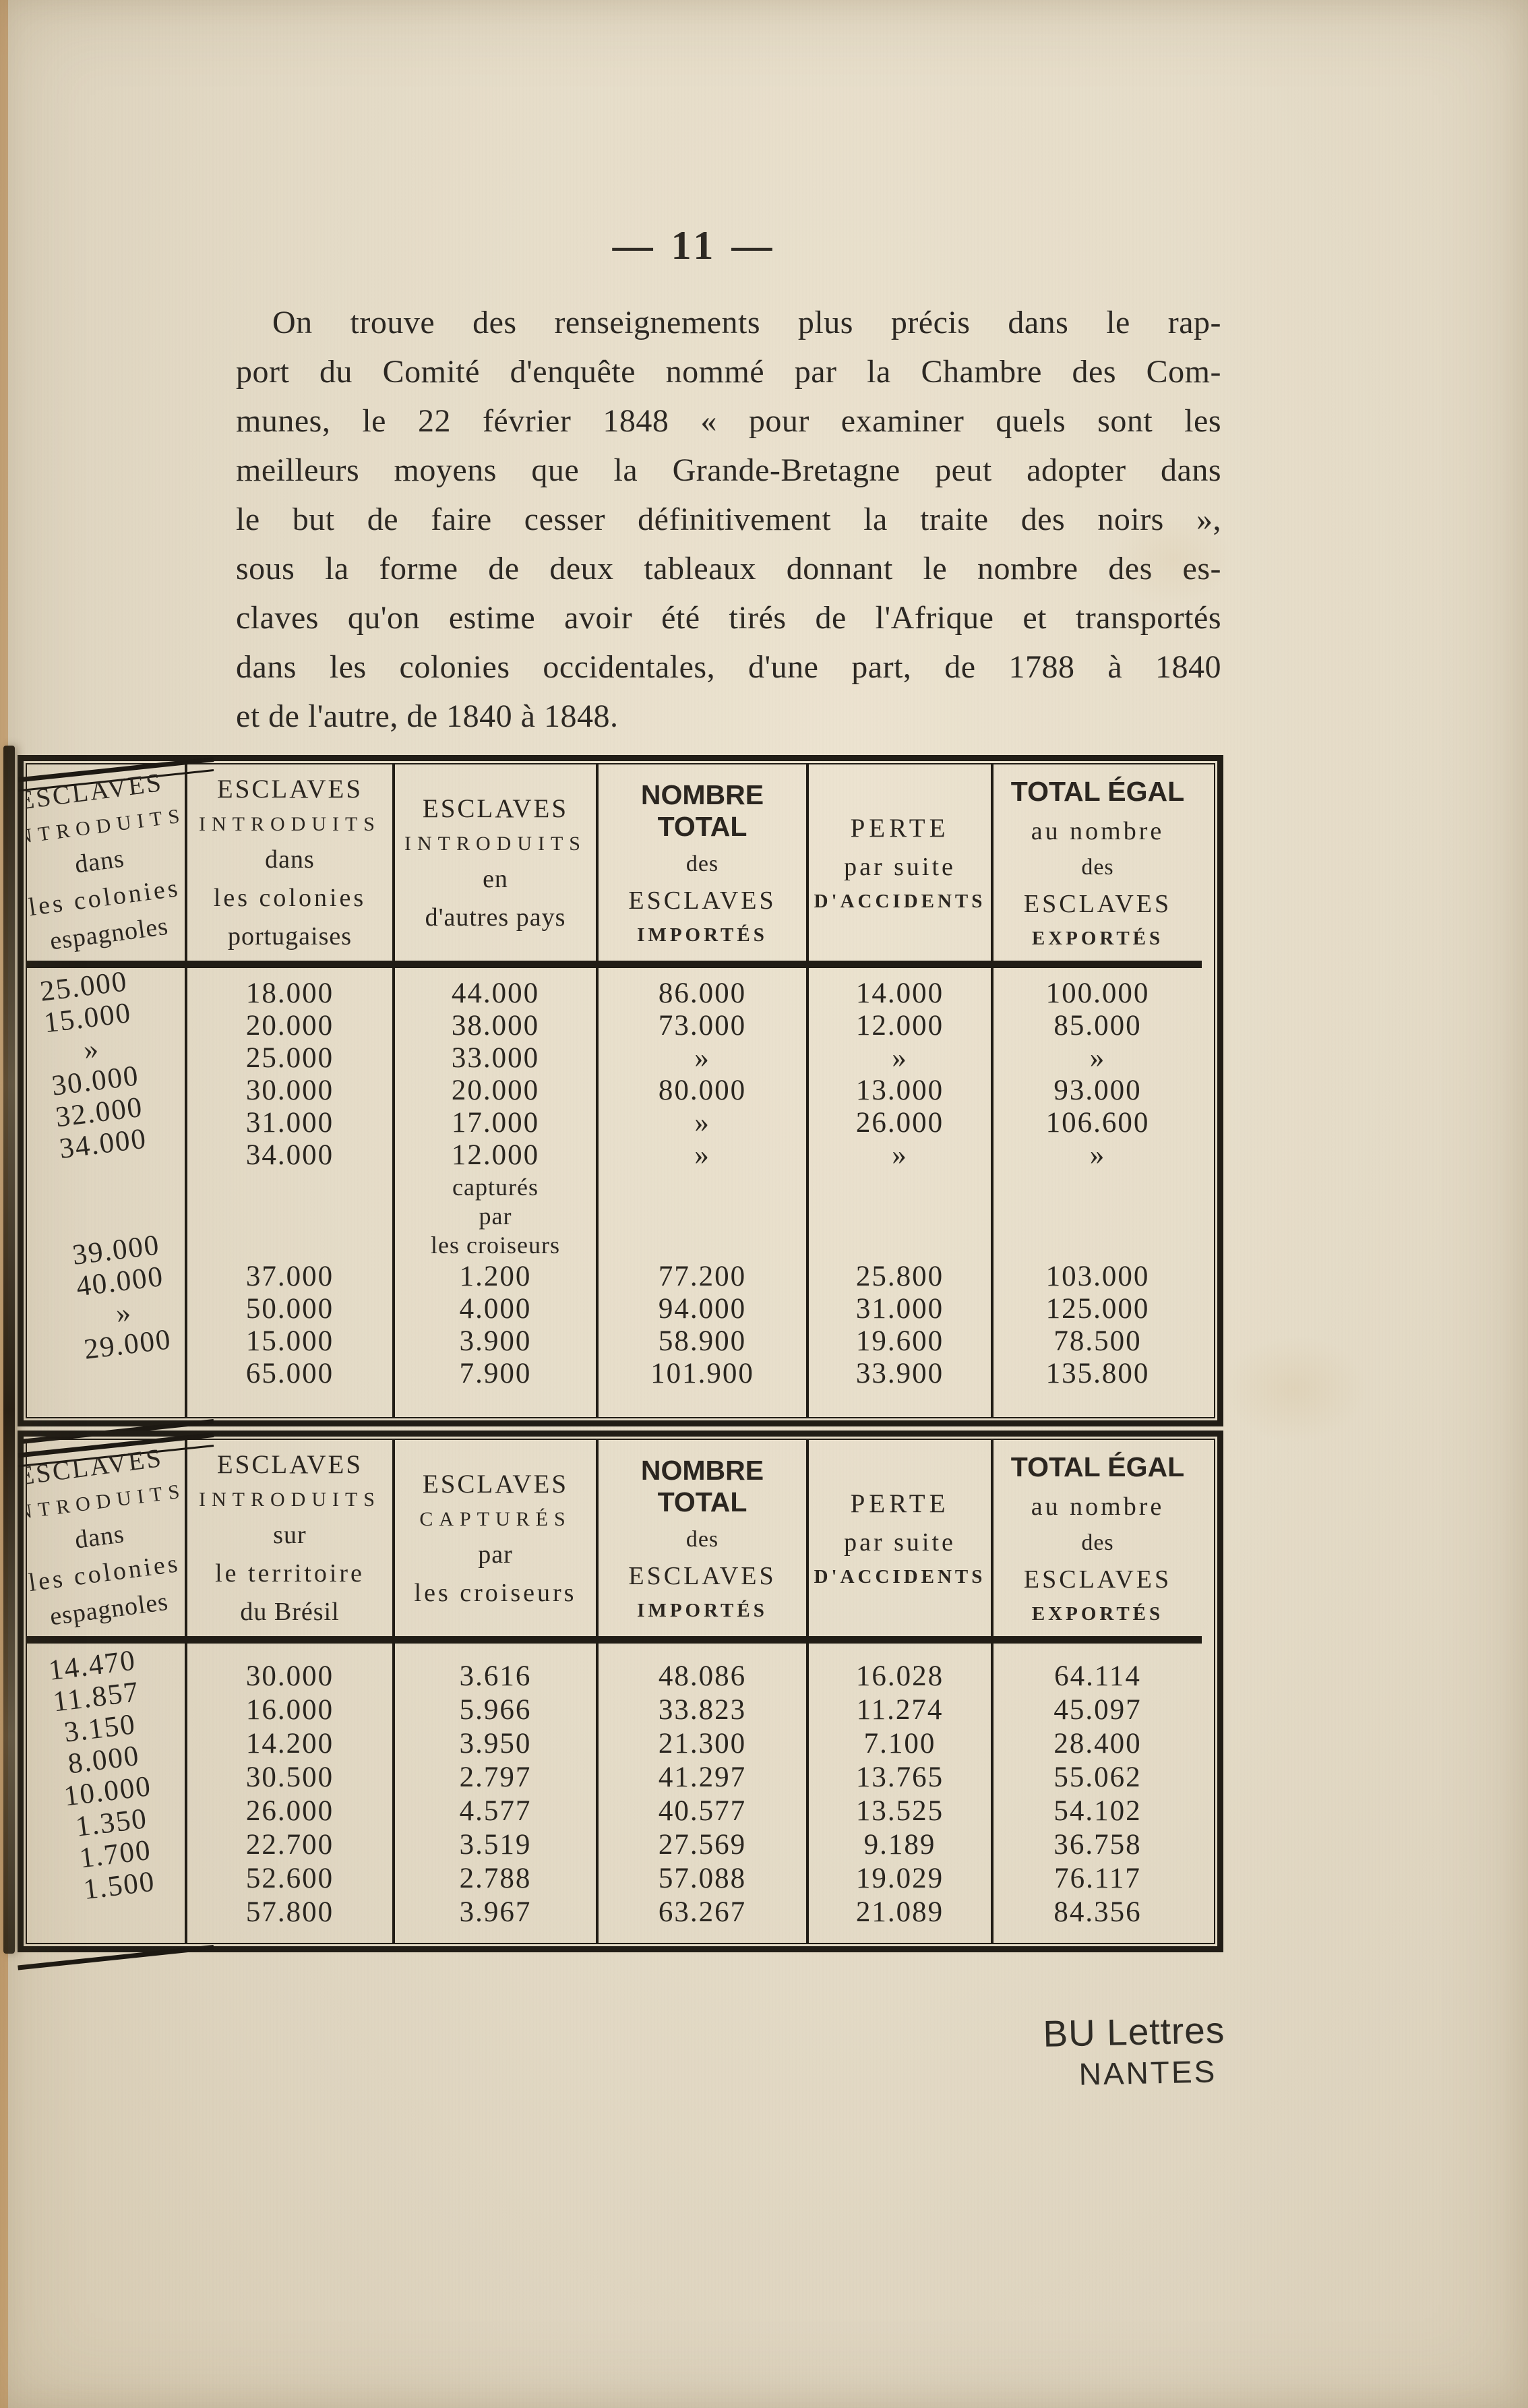 The width and height of the screenshot is (1528, 2408). Describe the element at coordinates (1097, 1845) in the screenshot. I see `table-cell: 36.758` at that location.